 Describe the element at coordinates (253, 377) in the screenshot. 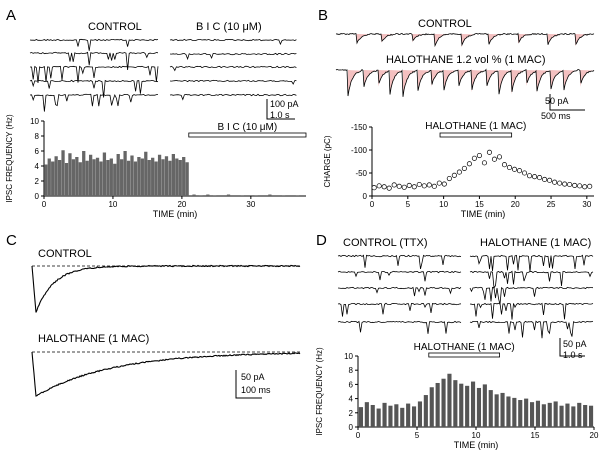

I see `scale-amplitude: 50 pA` at that location.